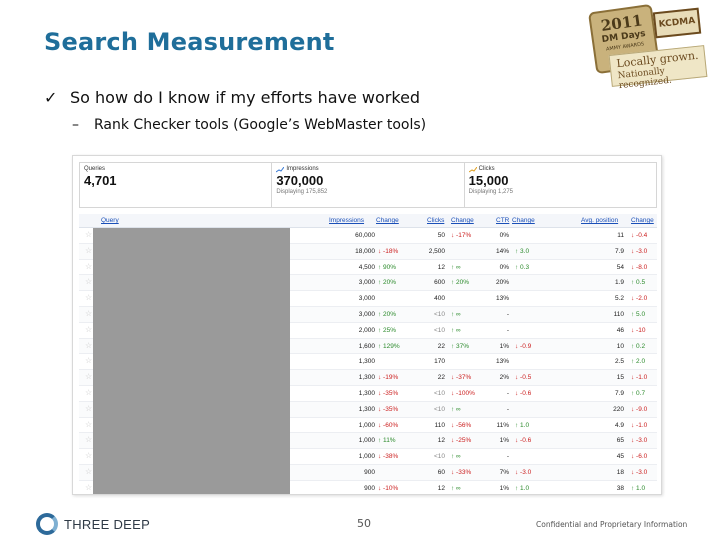 The width and height of the screenshot is (728, 546). What do you see at coordinates (619, 283) in the screenshot?
I see `cell-avg-position: 1.9` at bounding box center [619, 283].